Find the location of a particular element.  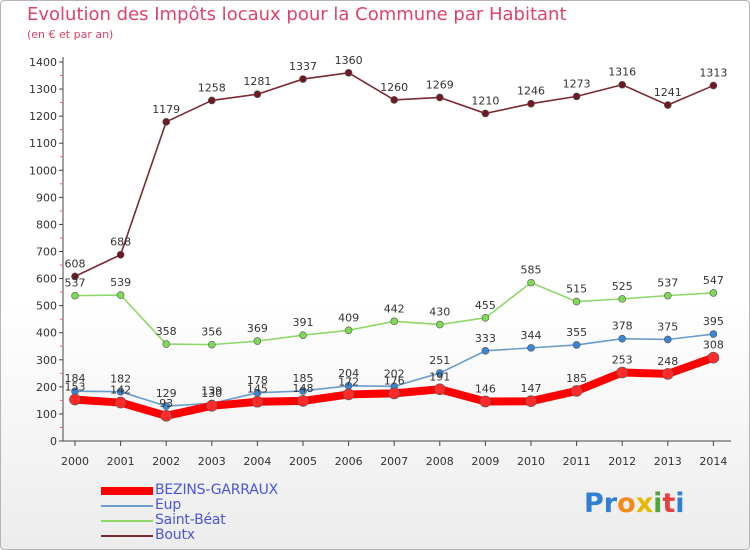

data-label: 515 is located at coordinates (576, 289).